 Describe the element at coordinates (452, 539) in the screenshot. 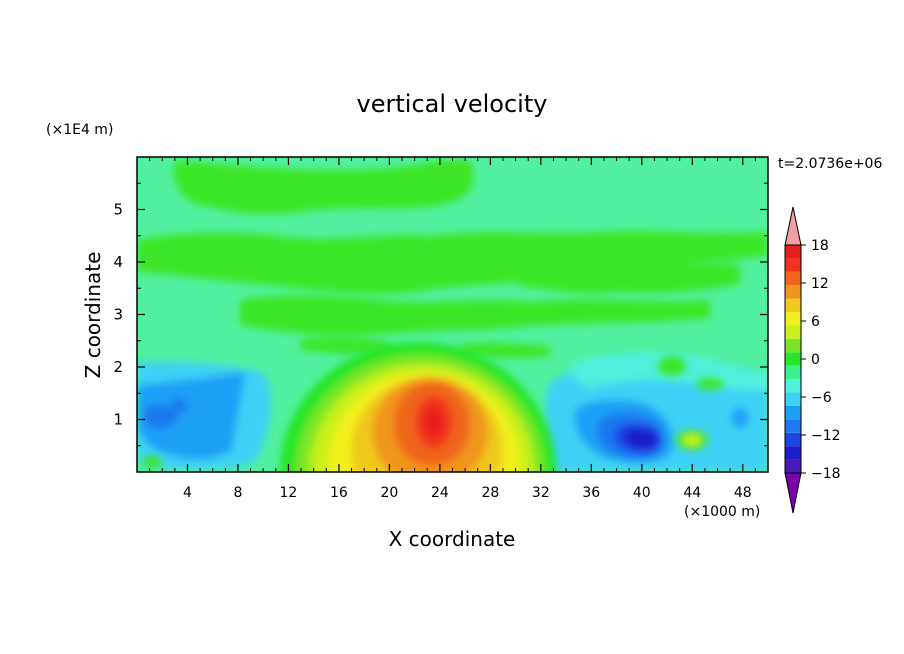

I see `x-axis-label: X coordinate` at that location.